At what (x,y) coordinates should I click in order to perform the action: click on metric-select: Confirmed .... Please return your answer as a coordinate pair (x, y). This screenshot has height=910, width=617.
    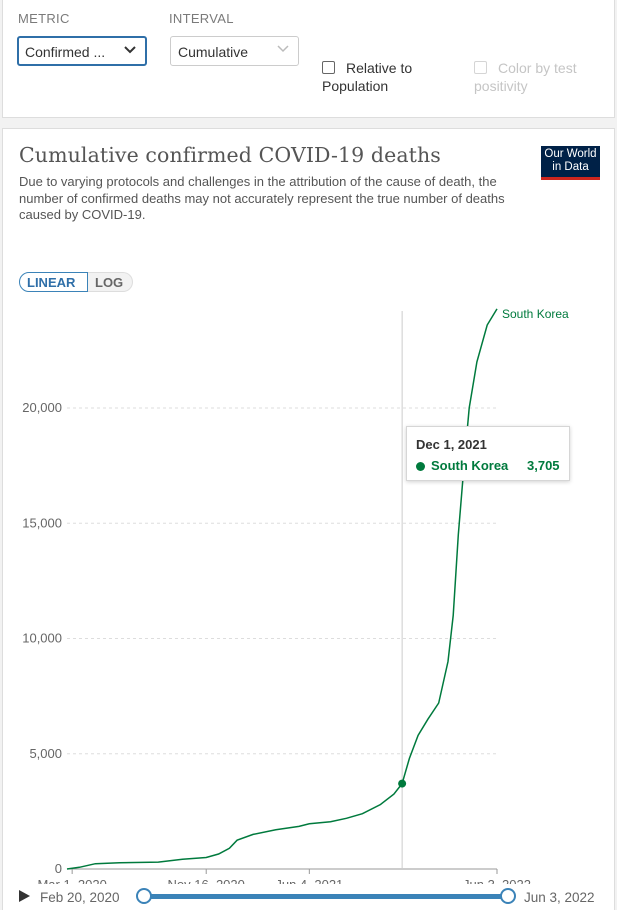
    Looking at the image, I should click on (82, 51).